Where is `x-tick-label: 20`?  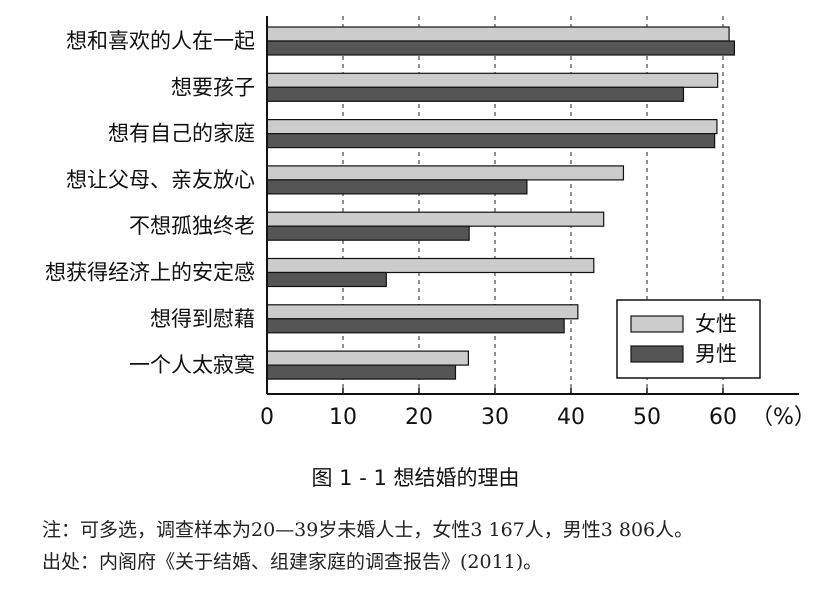
x-tick-label: 20 is located at coordinates (419, 417).